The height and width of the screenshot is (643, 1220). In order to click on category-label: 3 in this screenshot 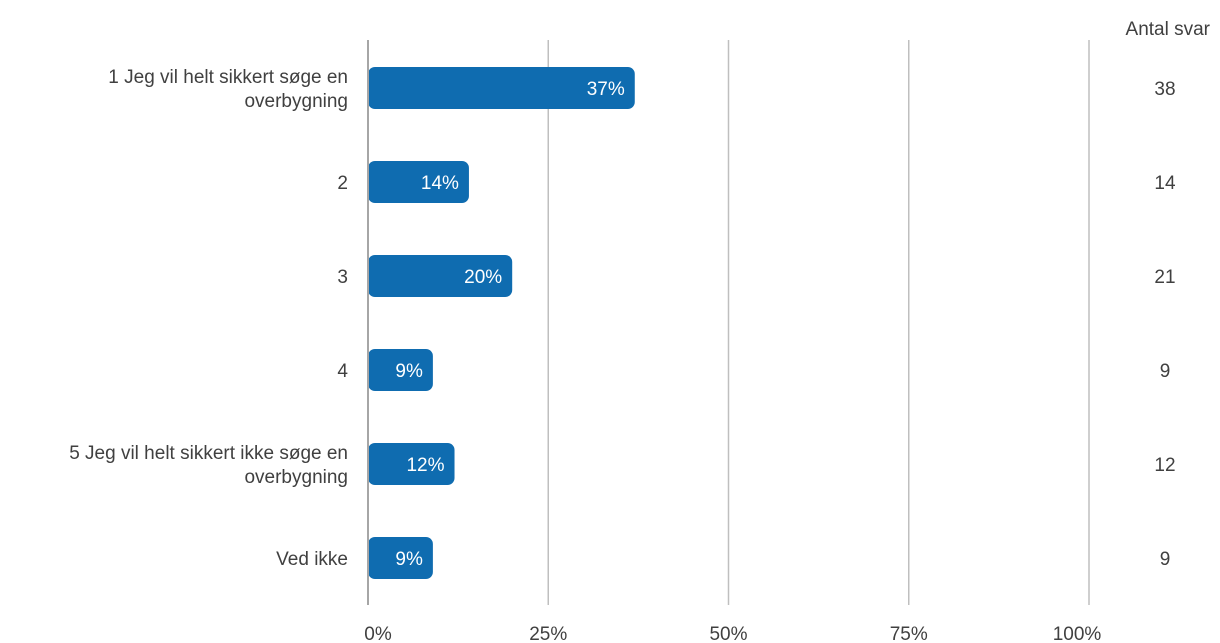, I will do `click(342, 277)`.